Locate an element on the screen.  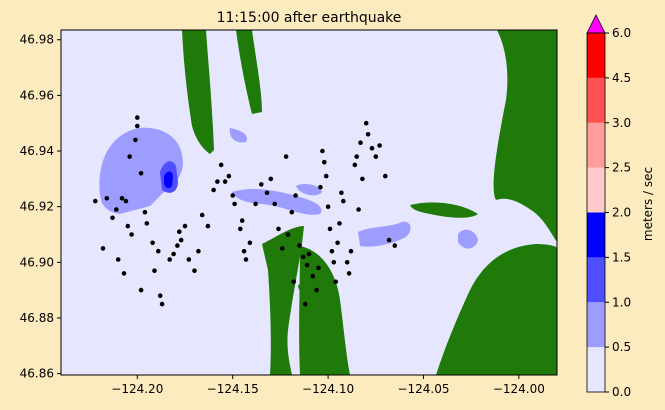
y-axis: 46.86 46.88 46.90 46.92 46.94 46.96 46.98 is located at coordinates (40, 207).